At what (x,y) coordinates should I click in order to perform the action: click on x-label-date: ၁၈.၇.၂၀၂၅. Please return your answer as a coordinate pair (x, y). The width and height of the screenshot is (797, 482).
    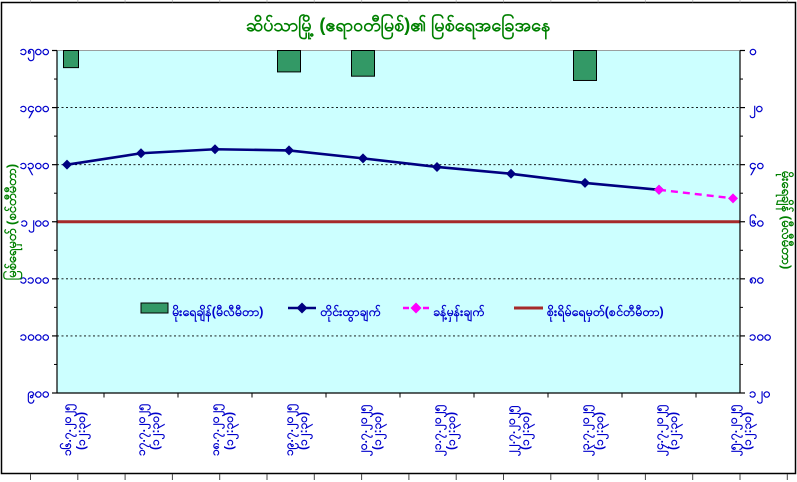
    Looking at the image, I should click on (217, 429).